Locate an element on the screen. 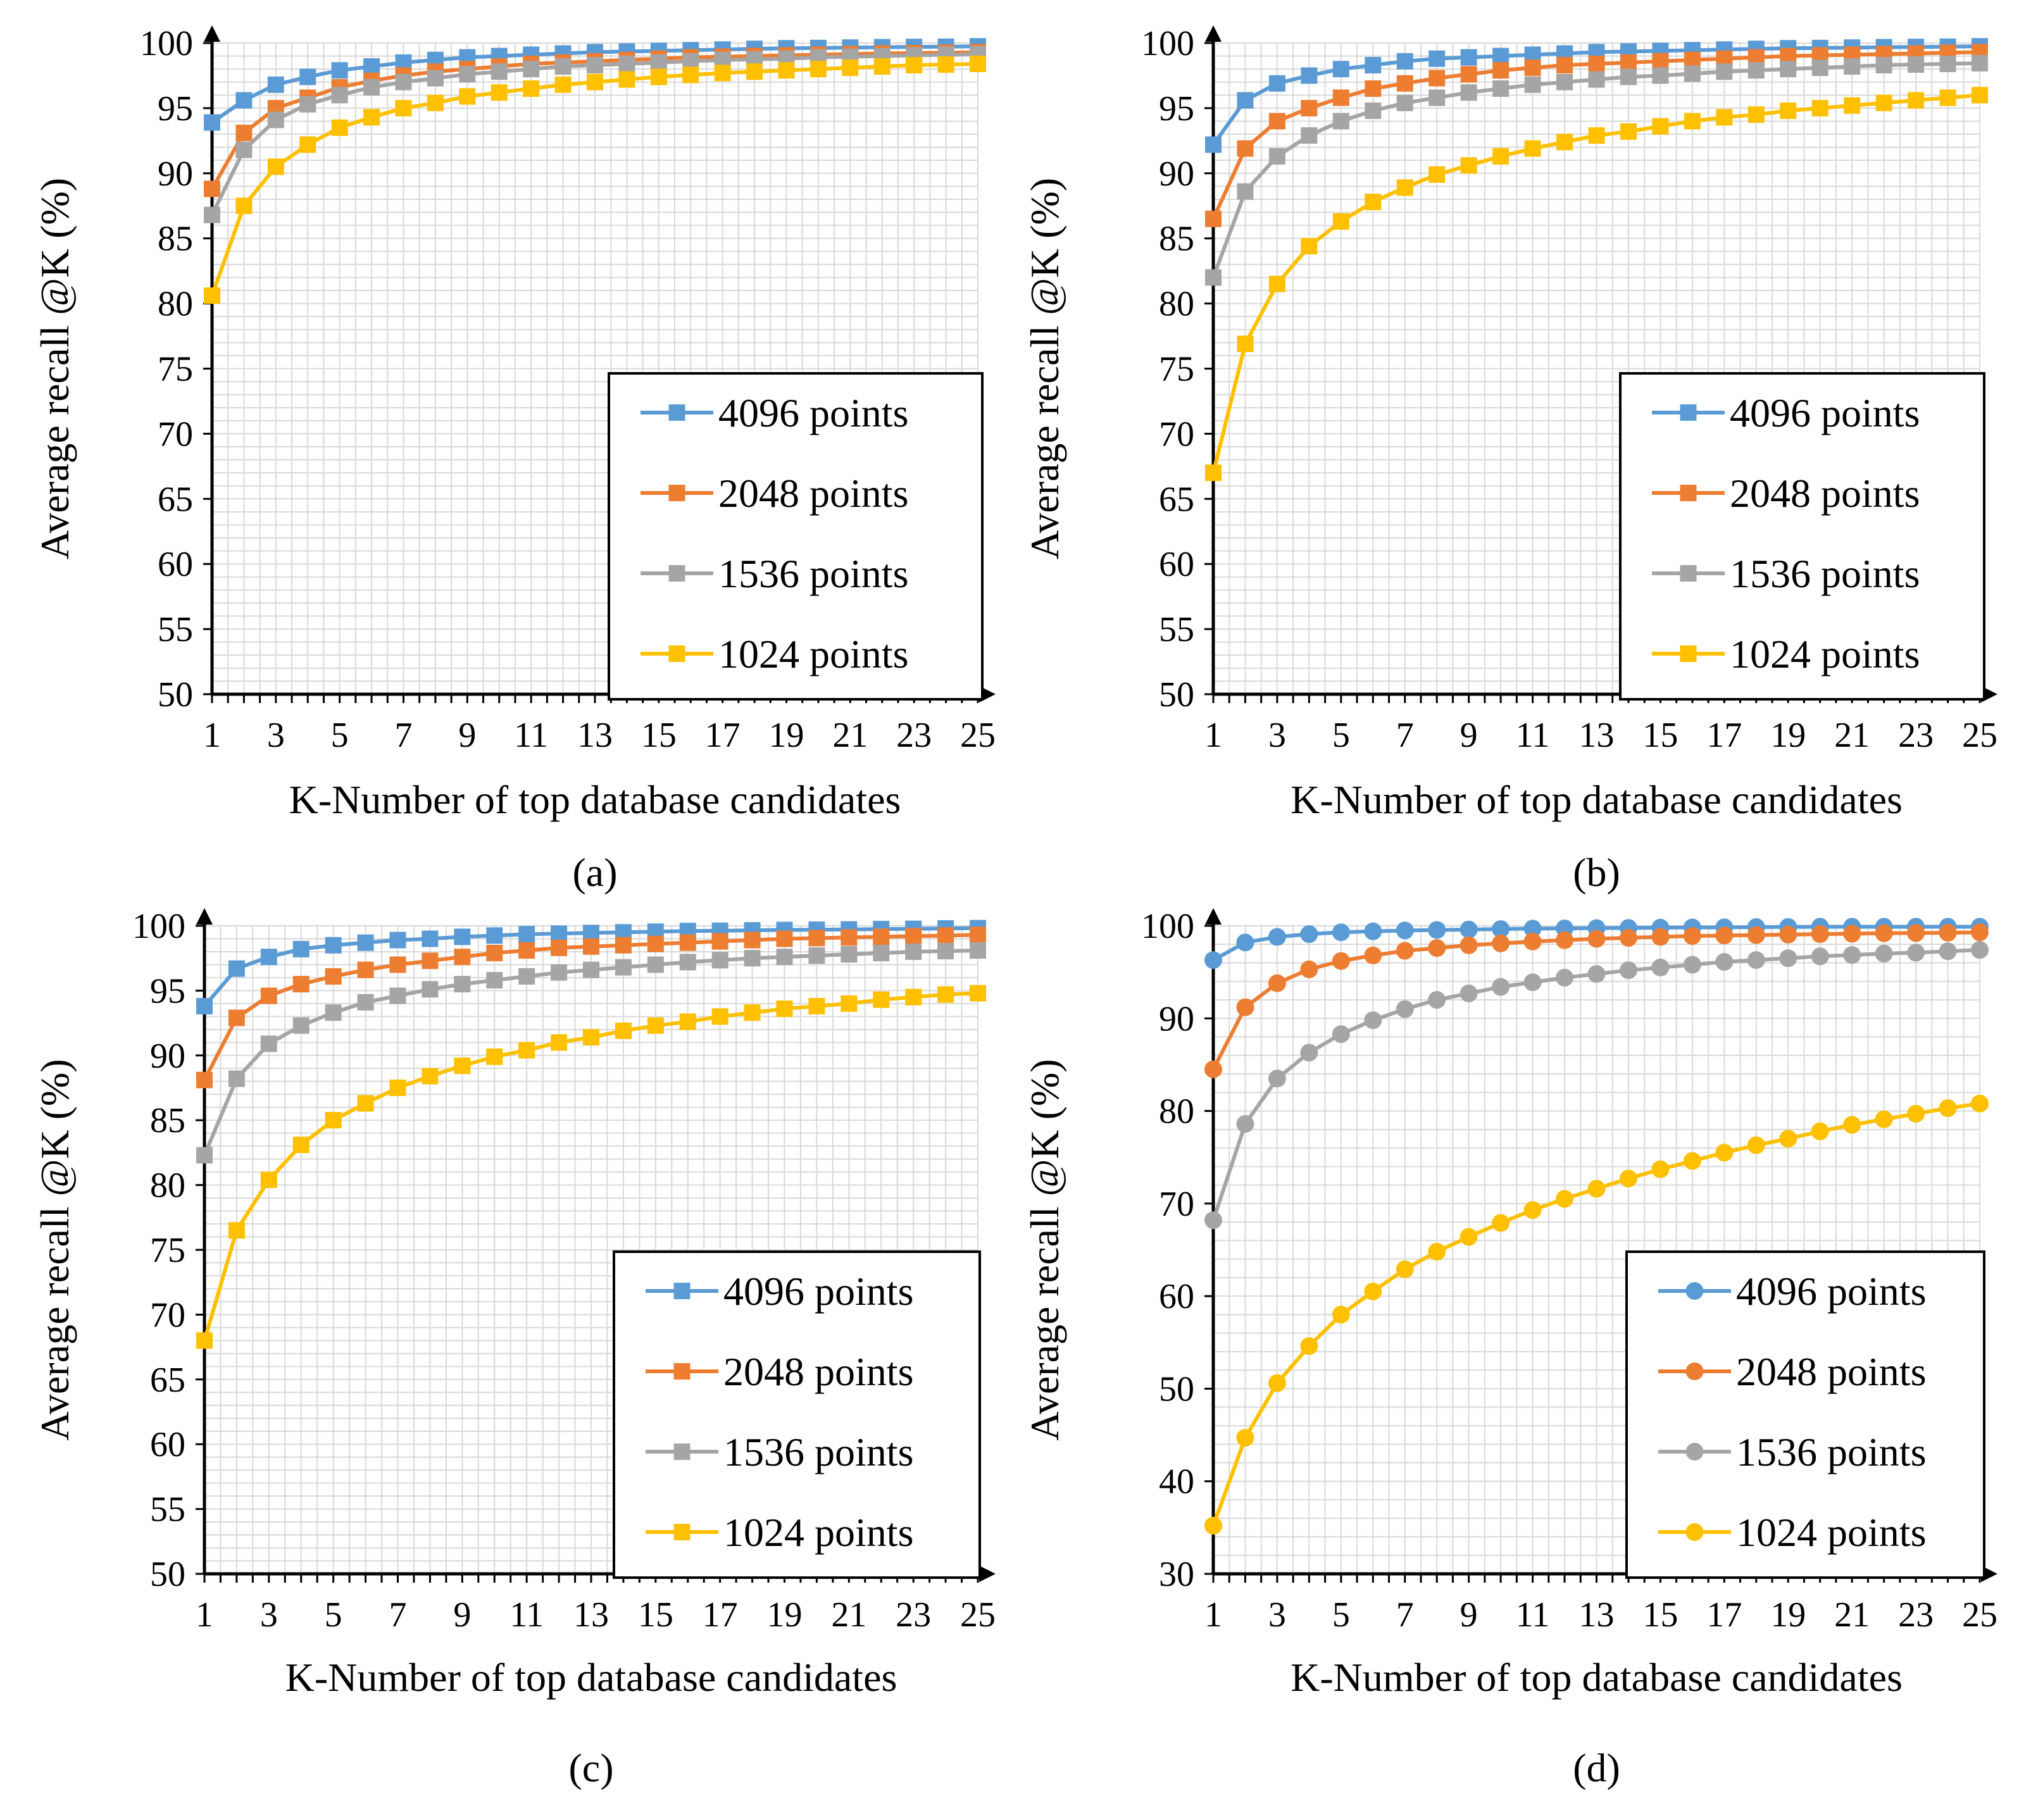 Image resolution: width=2019 pixels, height=1820 pixels. legend-label: 4096 points is located at coordinates (1831, 1291).